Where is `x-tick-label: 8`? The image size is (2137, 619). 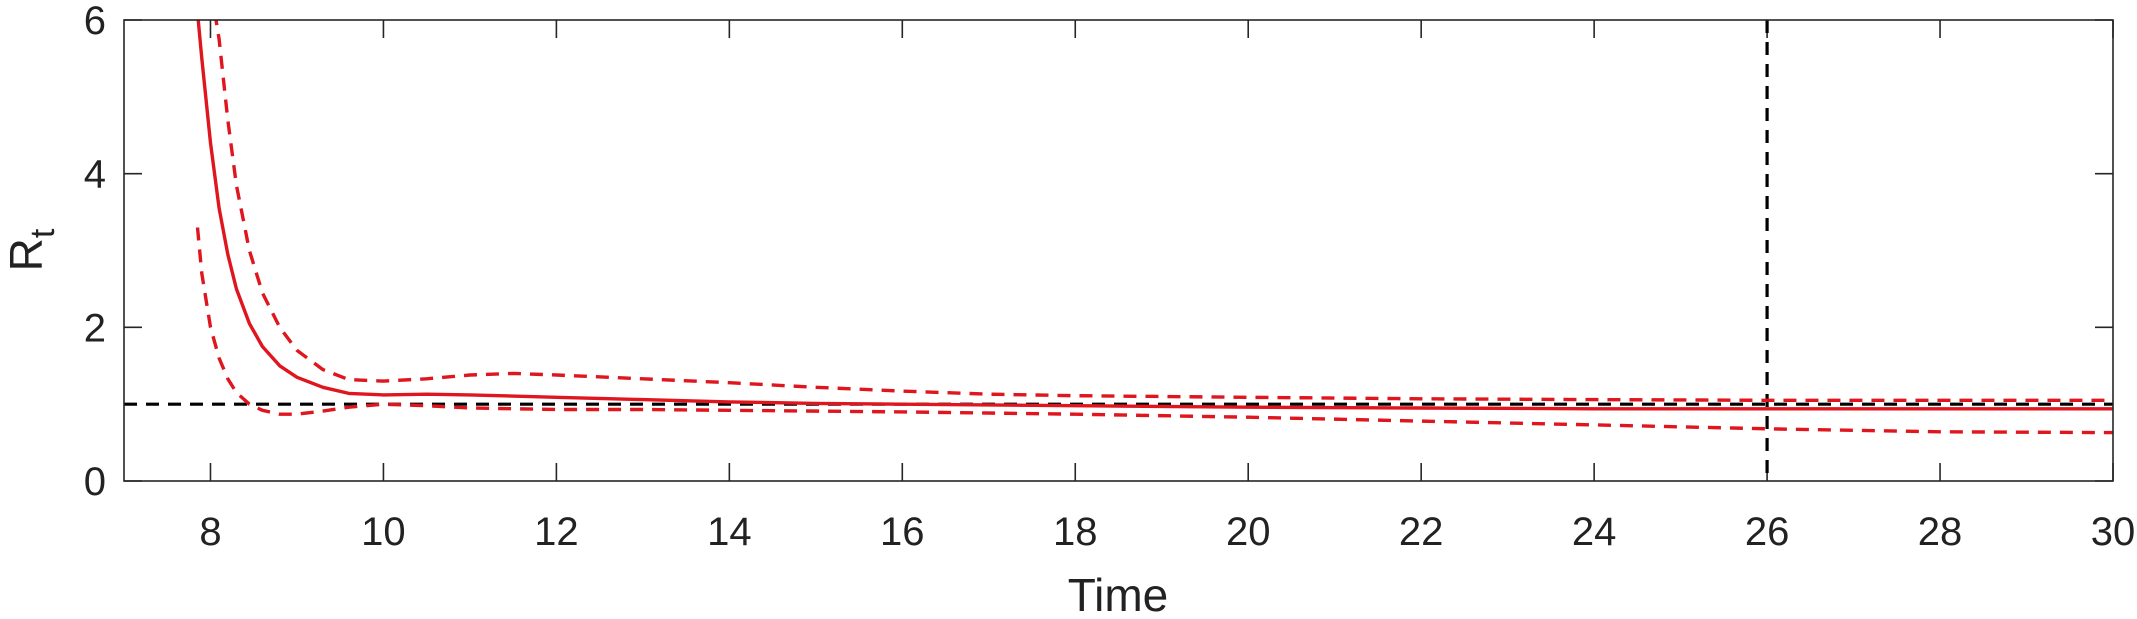
x-tick-label: 8 is located at coordinates (210, 532).